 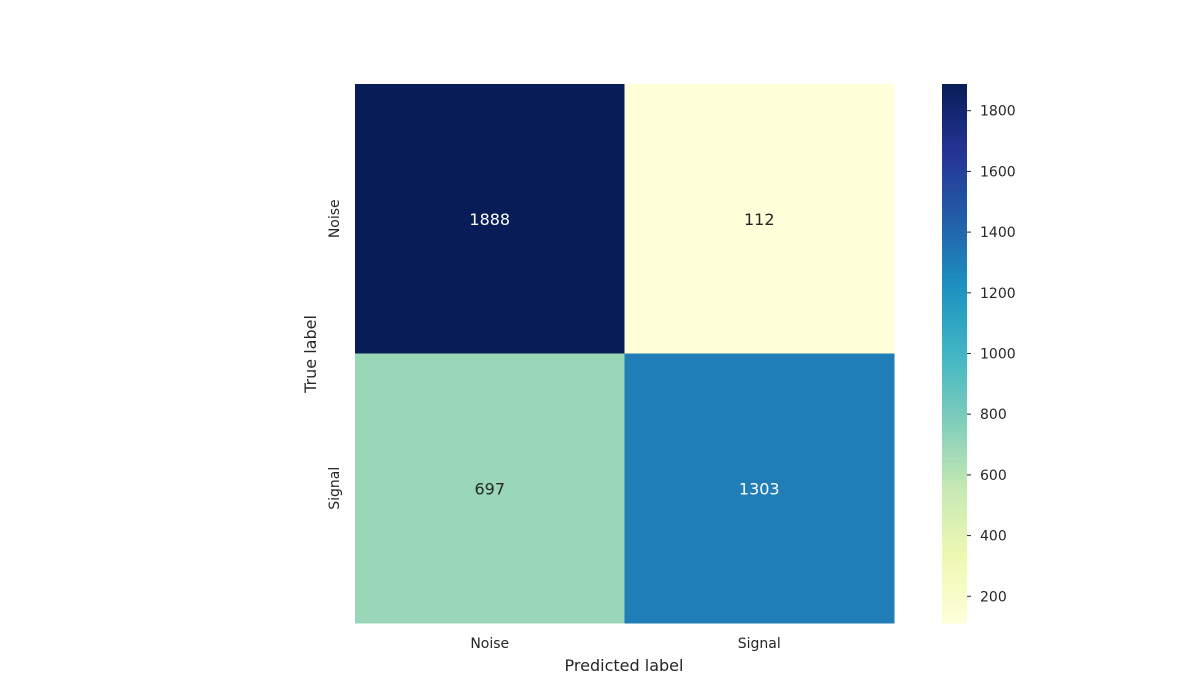 What do you see at coordinates (998, 172) in the screenshot?
I see `colorbar-tick-label: 1600` at bounding box center [998, 172].